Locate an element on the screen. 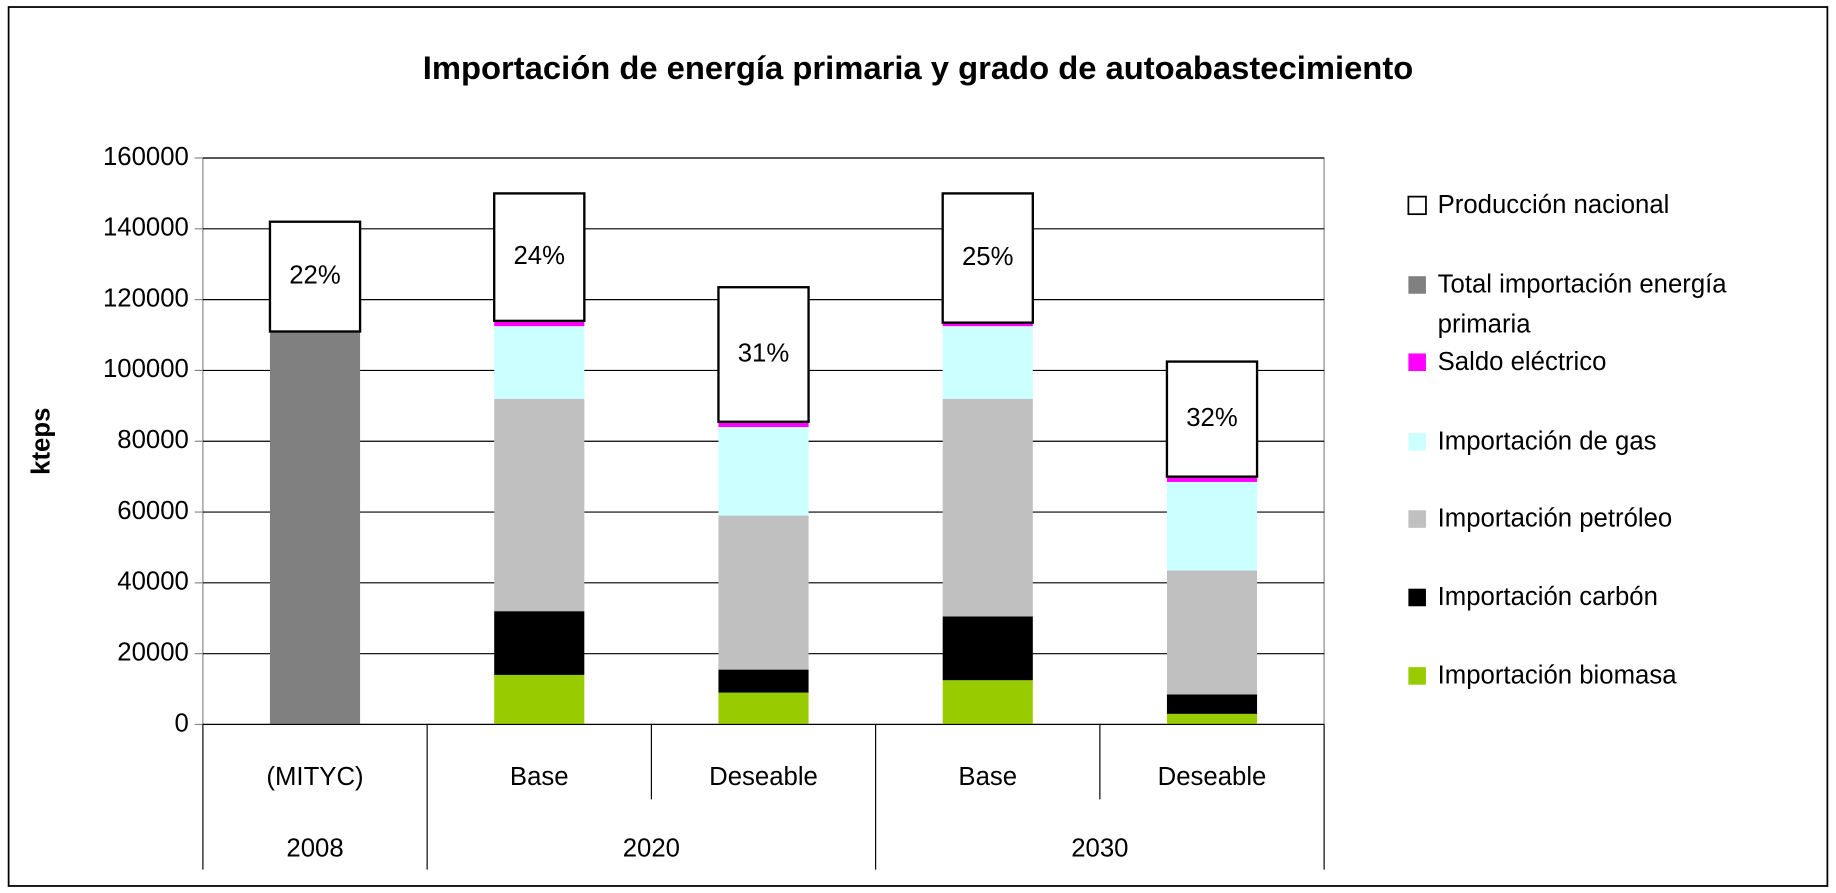 The width and height of the screenshot is (1836, 893). data-label: 32% is located at coordinates (1212, 418).